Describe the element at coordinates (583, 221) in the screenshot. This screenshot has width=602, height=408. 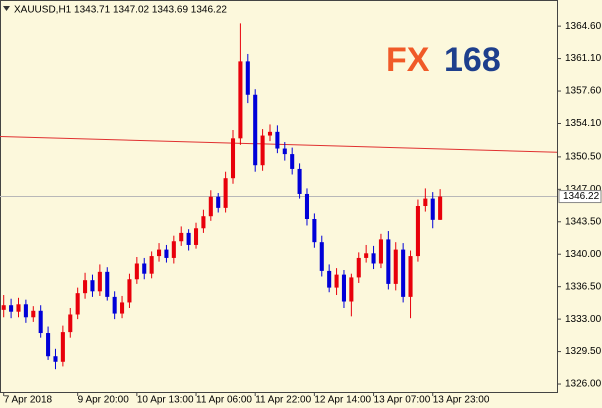
I see `y-tick-label: 1343.50` at that location.